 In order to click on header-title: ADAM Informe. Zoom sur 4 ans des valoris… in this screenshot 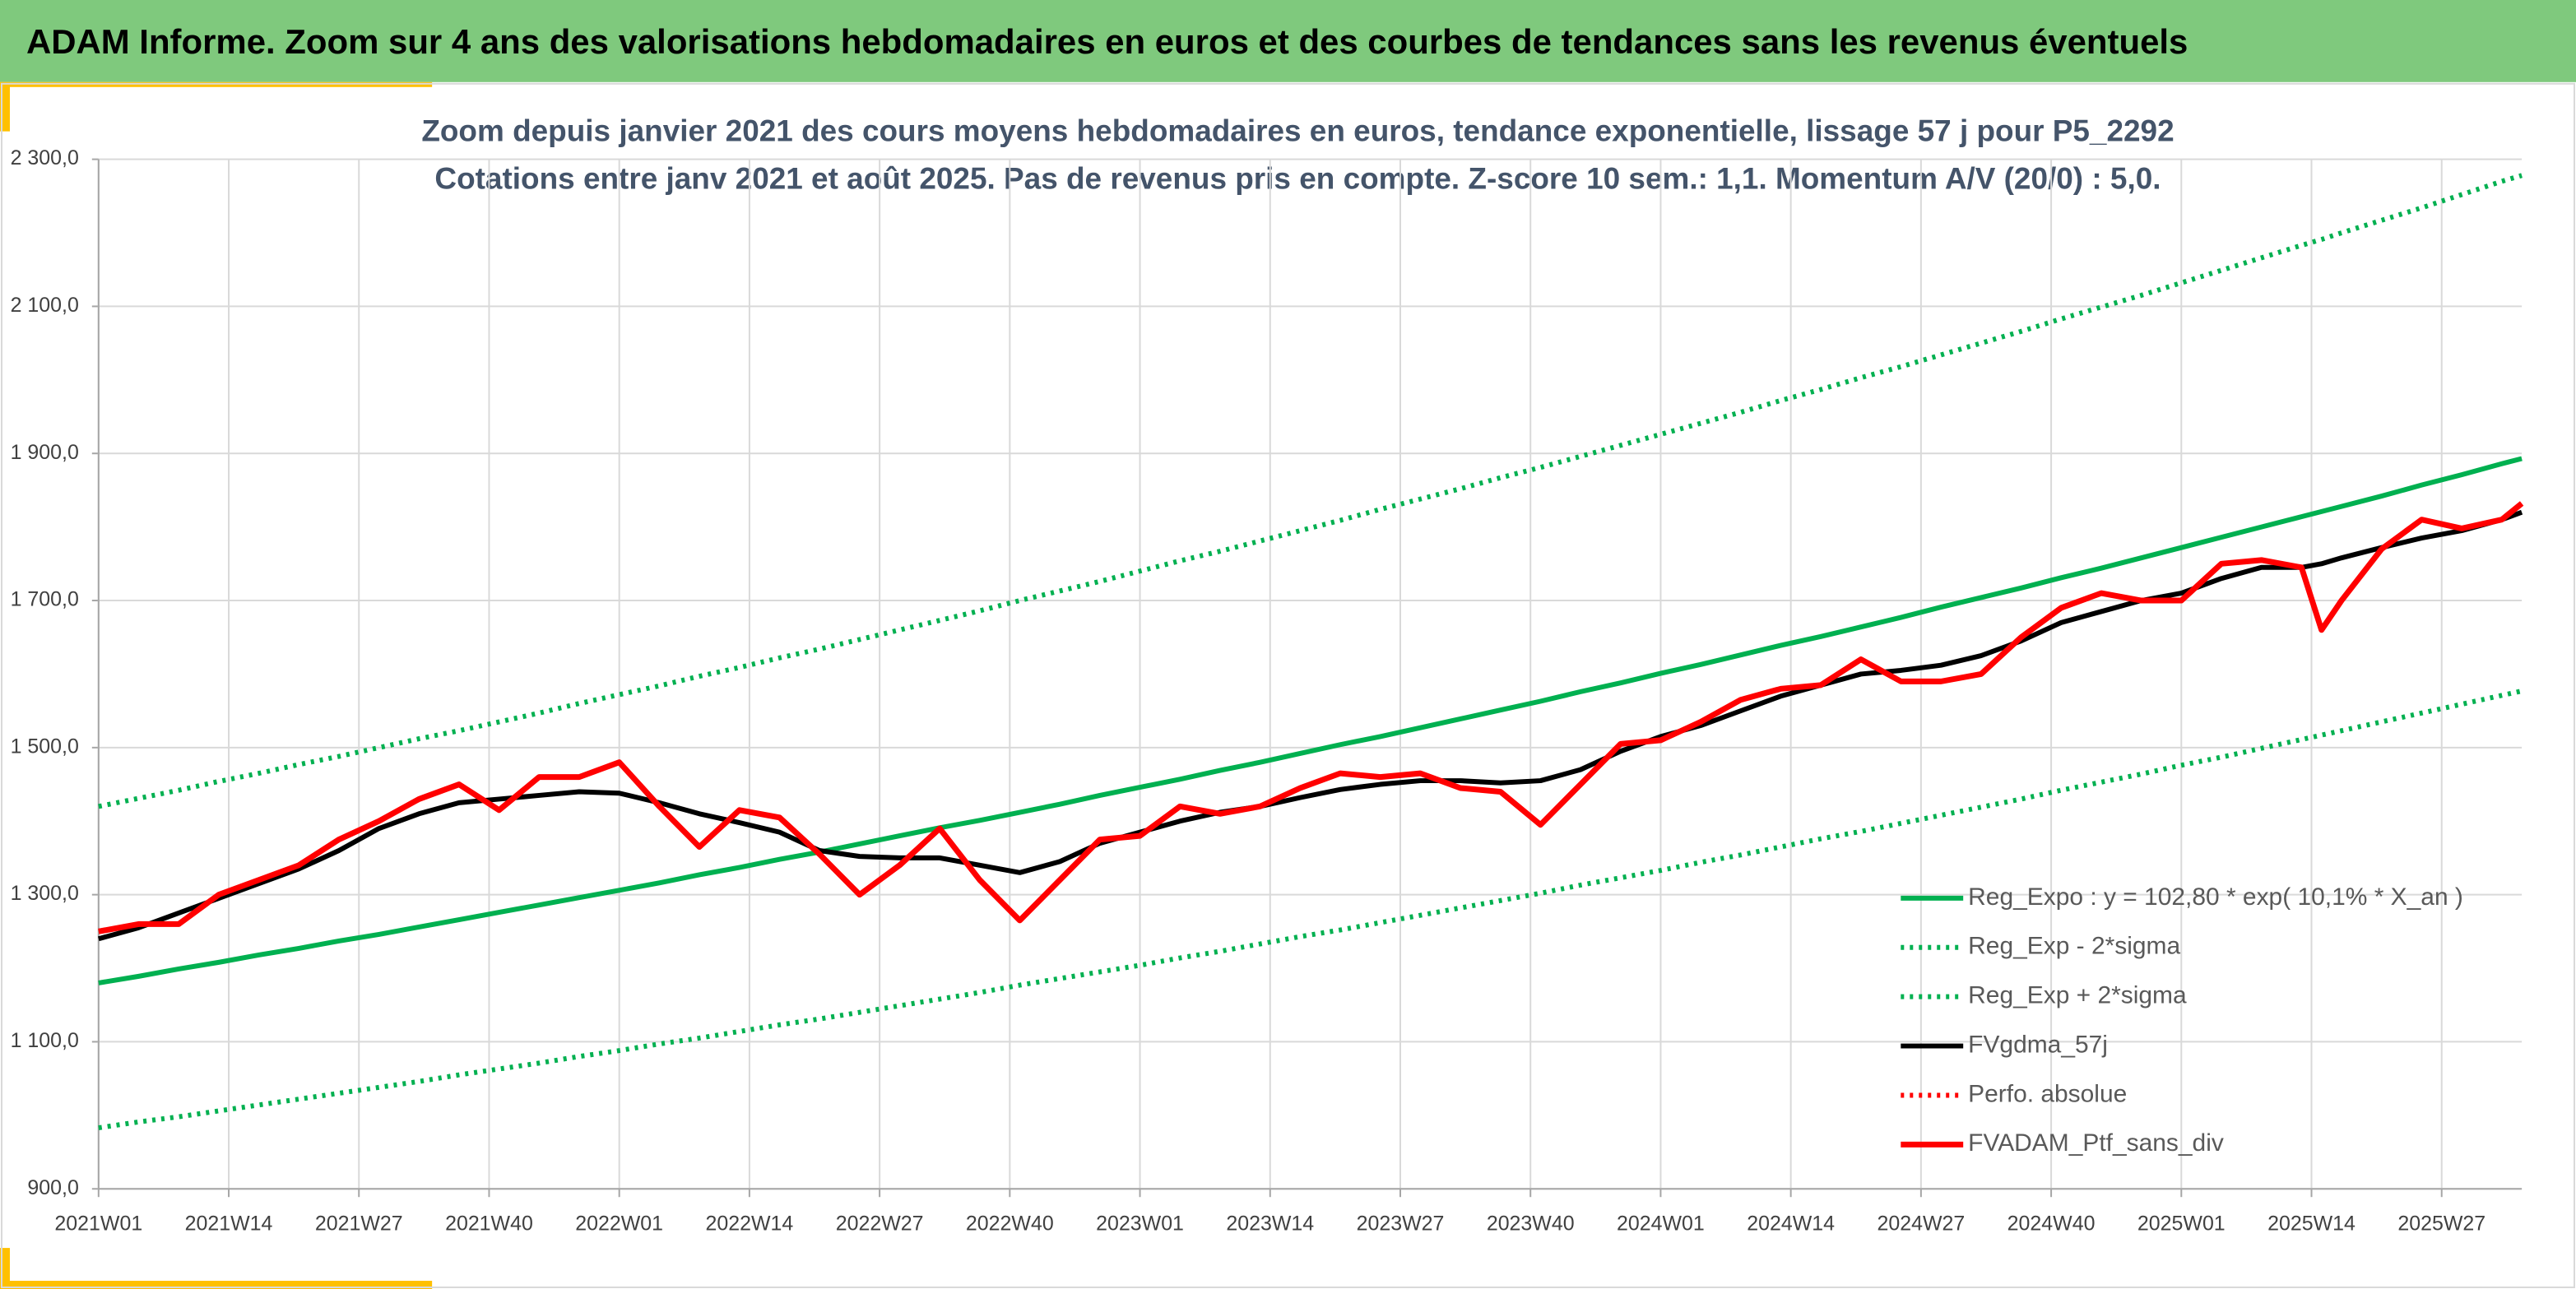, I will do `click(1107, 41)`.